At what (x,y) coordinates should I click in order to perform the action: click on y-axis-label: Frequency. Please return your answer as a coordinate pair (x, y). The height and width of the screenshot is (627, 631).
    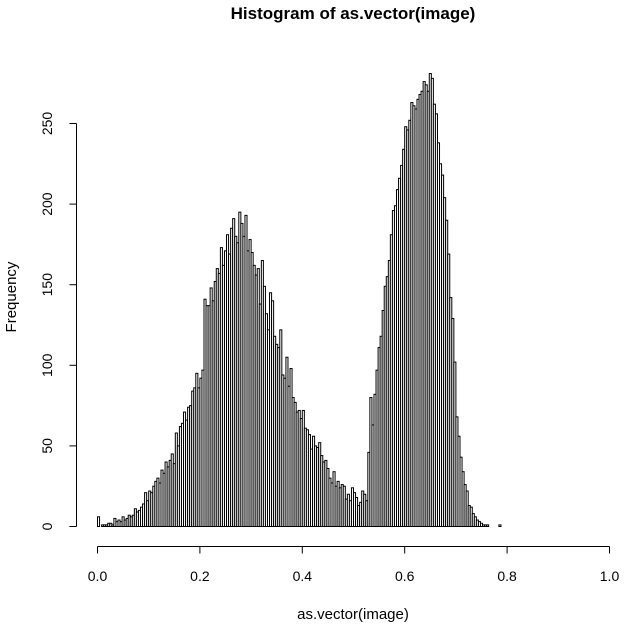
    Looking at the image, I should click on (11, 296).